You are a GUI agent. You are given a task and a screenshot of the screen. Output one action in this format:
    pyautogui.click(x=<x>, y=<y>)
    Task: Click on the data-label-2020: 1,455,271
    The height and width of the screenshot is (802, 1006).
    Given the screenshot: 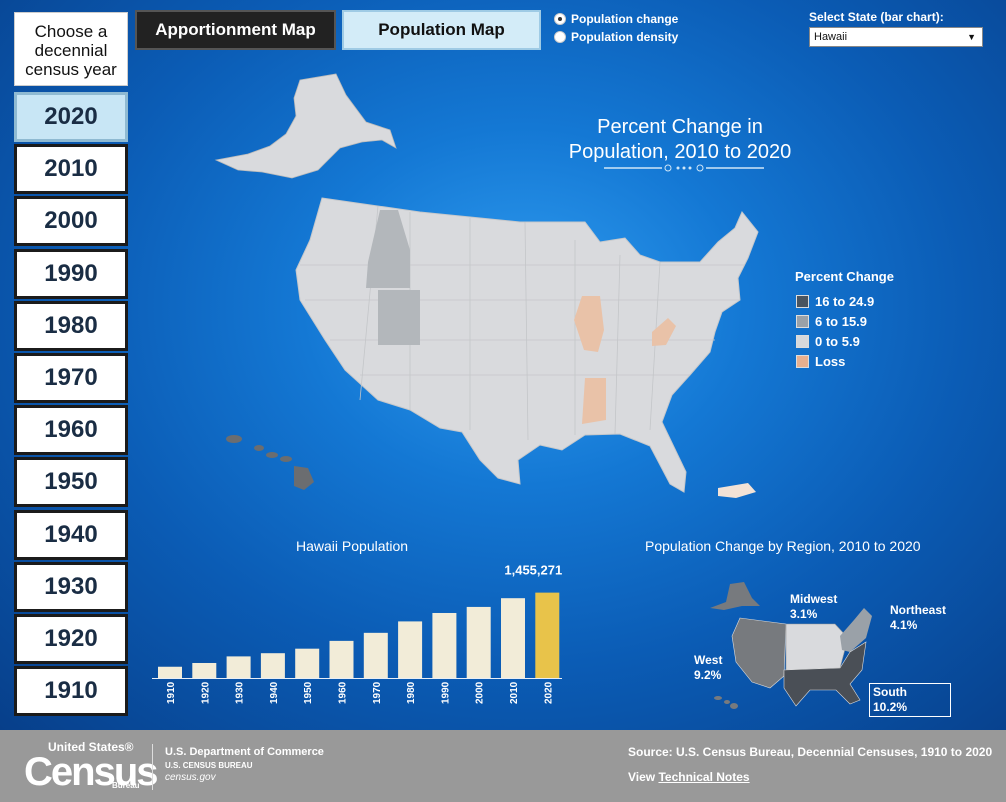 What is the action you would take?
    pyautogui.click(x=533, y=570)
    